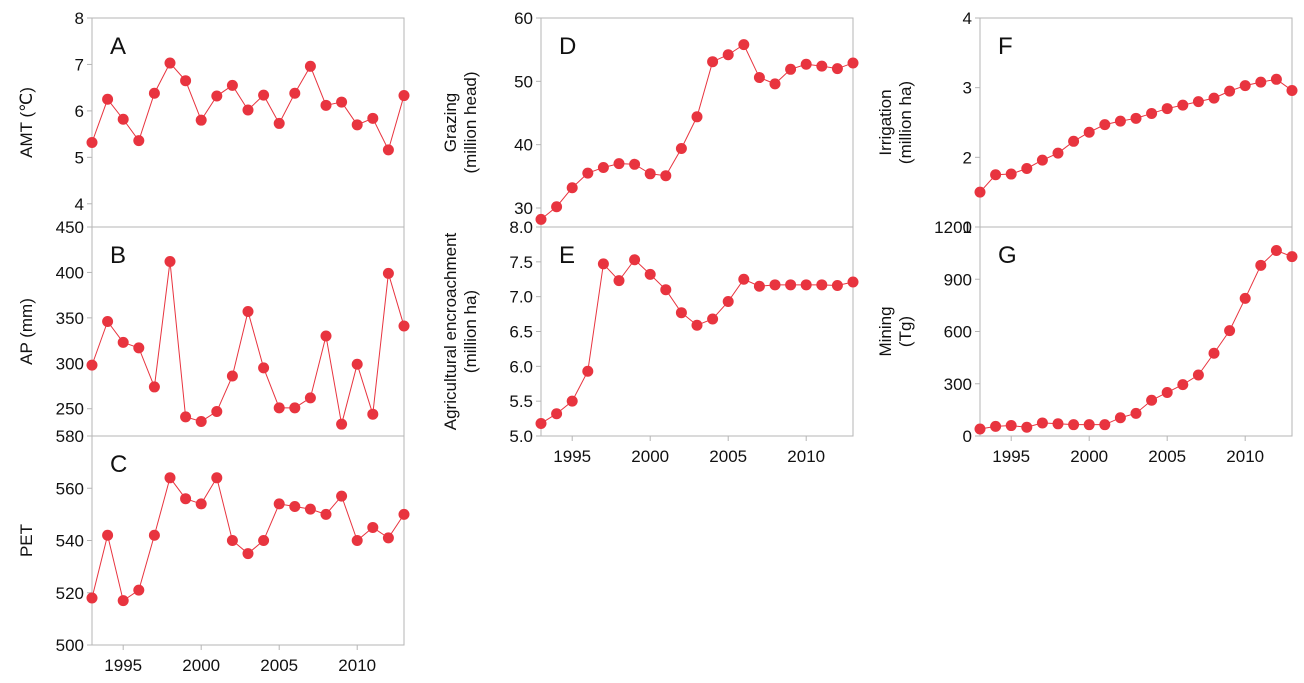 This screenshot has width=1304, height=683. What do you see at coordinates (70, 645) in the screenshot?
I see `y-tick-label: 500` at bounding box center [70, 645].